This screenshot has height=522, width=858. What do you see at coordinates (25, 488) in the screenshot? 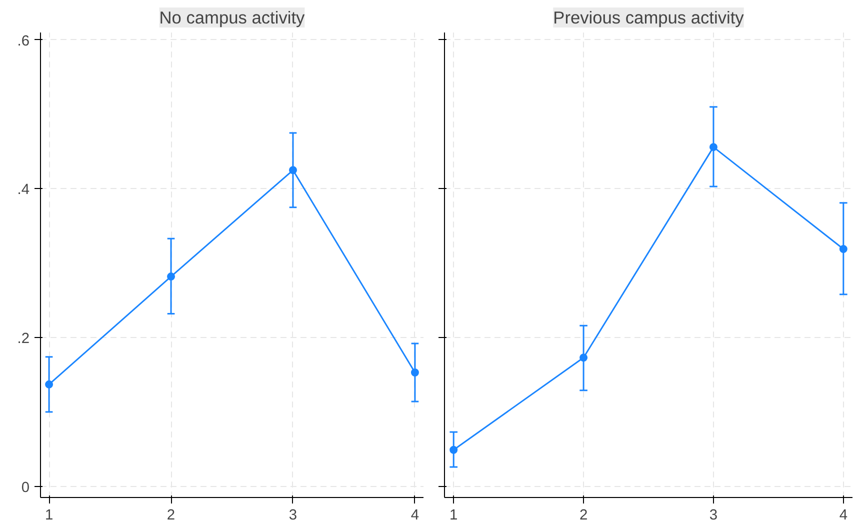
I see `y-tick-label: 0` at bounding box center [25, 488].